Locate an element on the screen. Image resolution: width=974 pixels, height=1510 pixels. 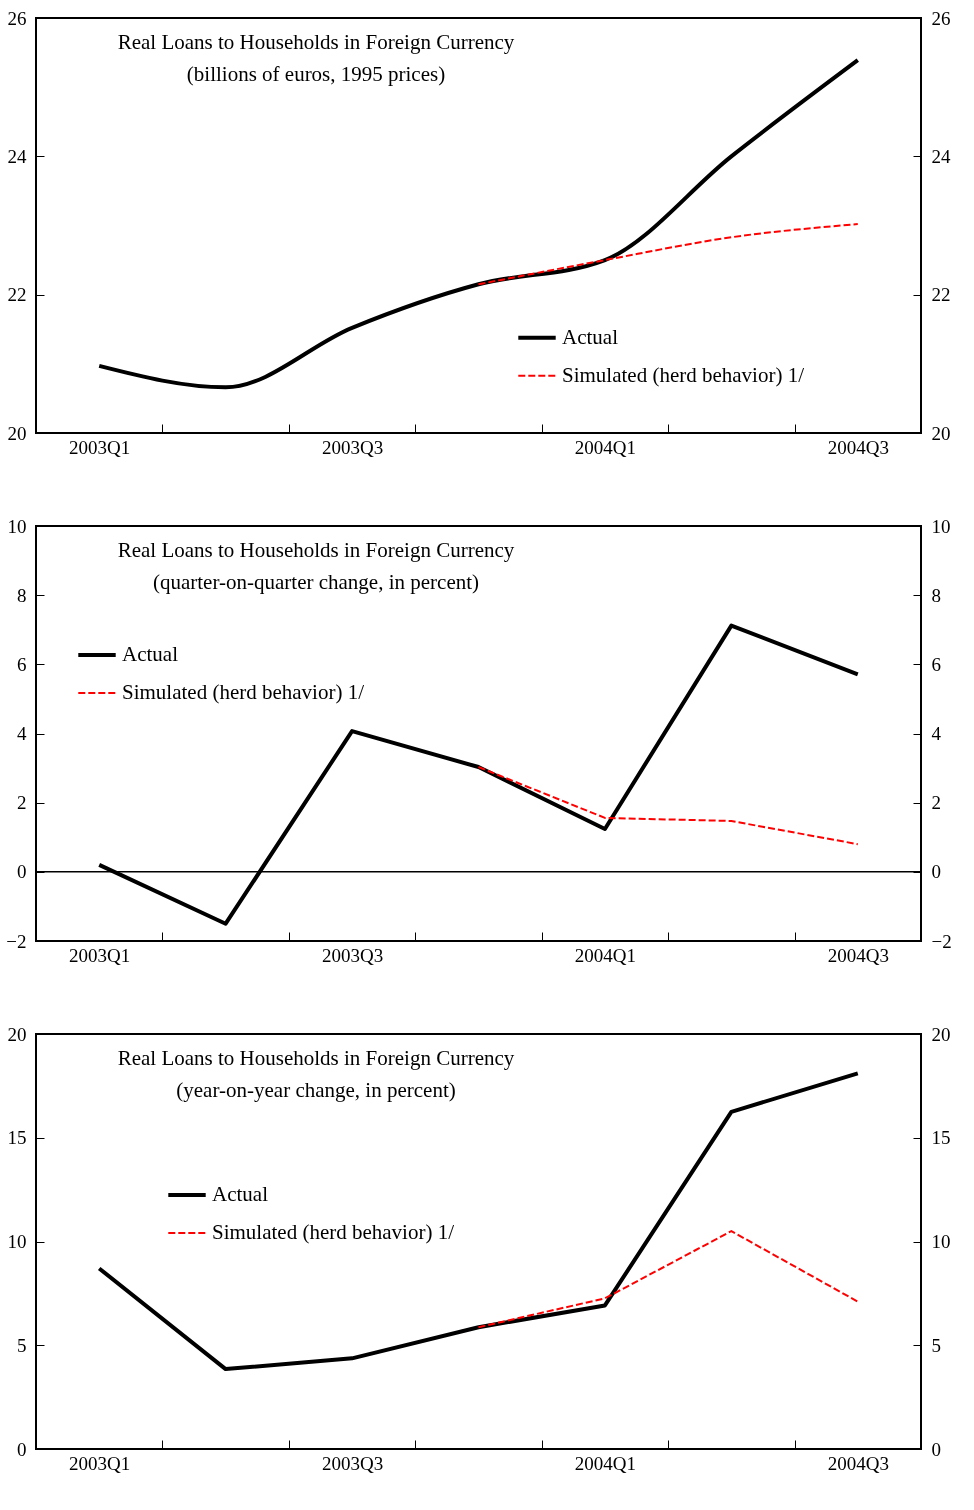
y2-tick-label: 22 is located at coordinates (941, 295).